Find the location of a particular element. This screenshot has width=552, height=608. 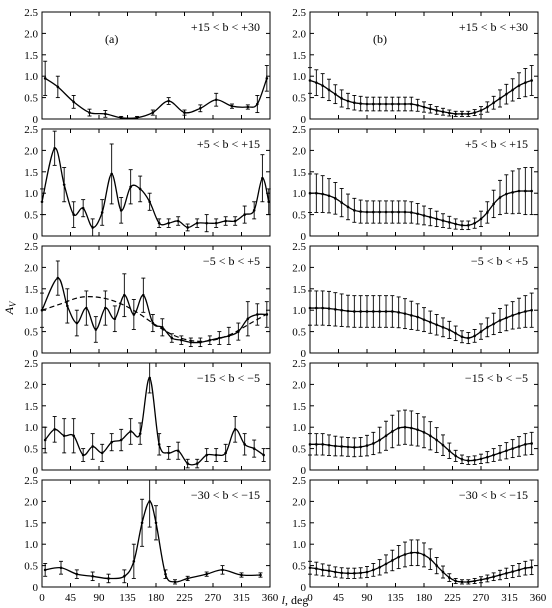

x-axis-title: l, deg is located at coordinates (295, 600).